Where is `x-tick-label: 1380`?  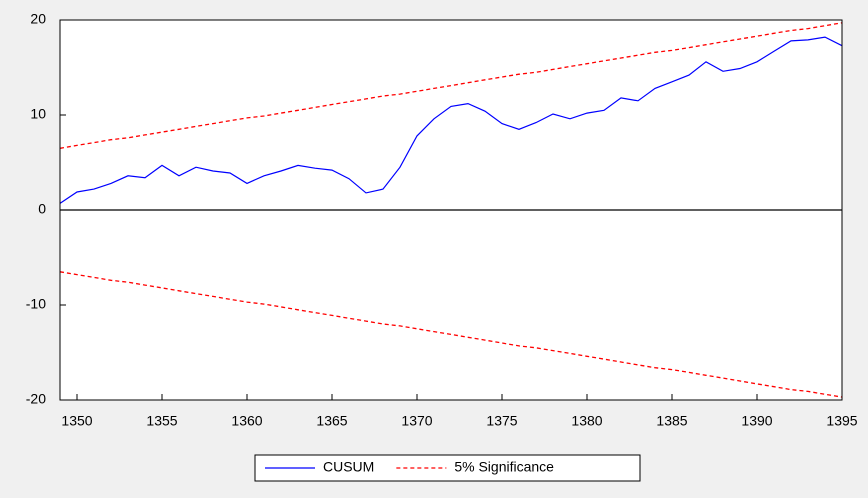 x-tick-label: 1380 is located at coordinates (586, 421).